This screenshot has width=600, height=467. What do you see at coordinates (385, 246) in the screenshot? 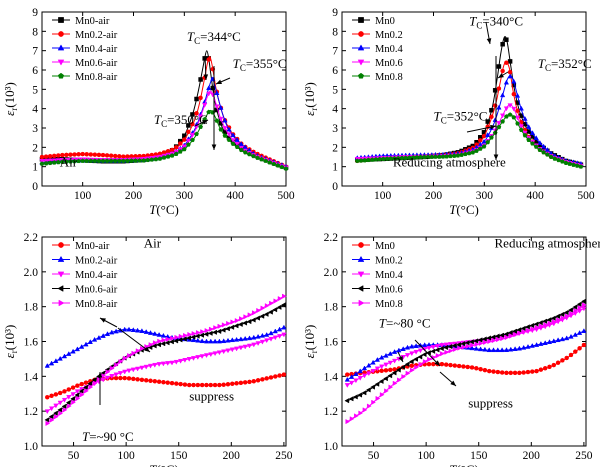
I see `legend-entry: Mn0` at bounding box center [385, 246].